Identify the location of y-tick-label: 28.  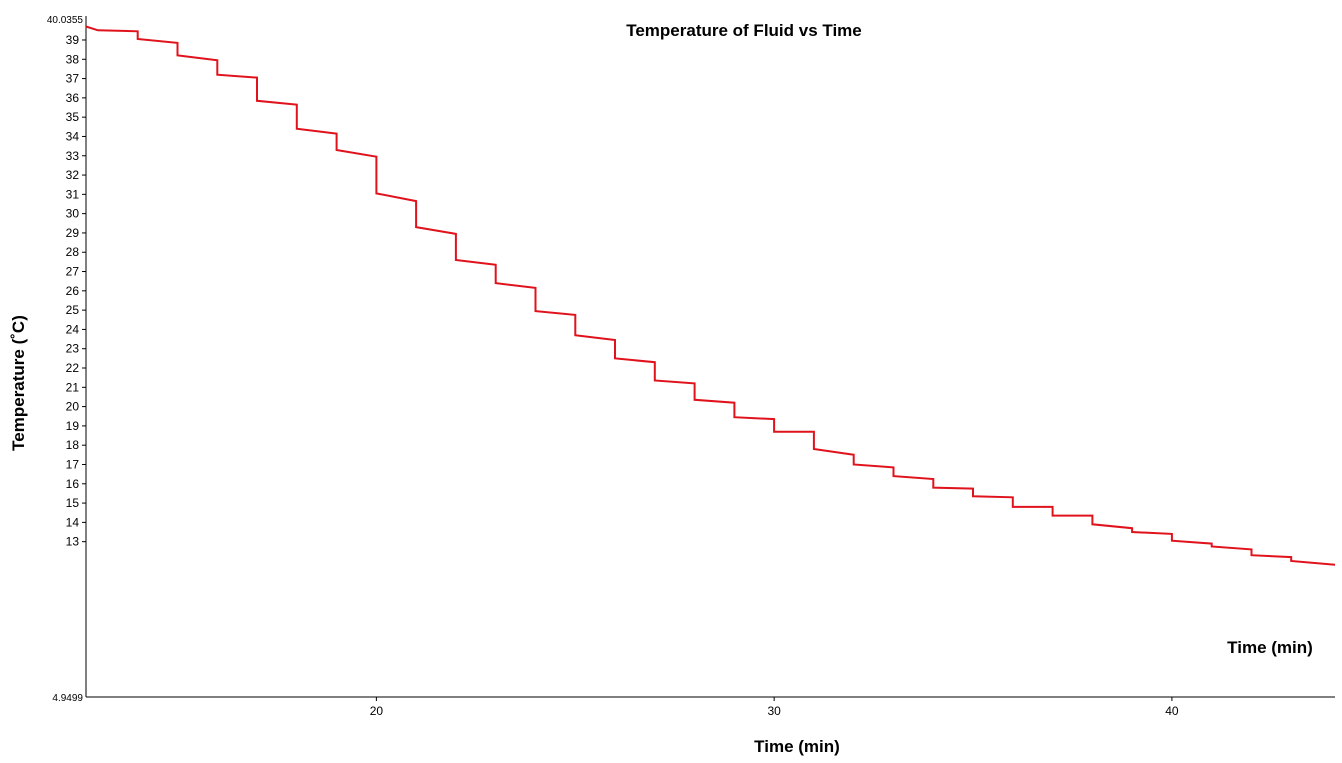
(73, 252).